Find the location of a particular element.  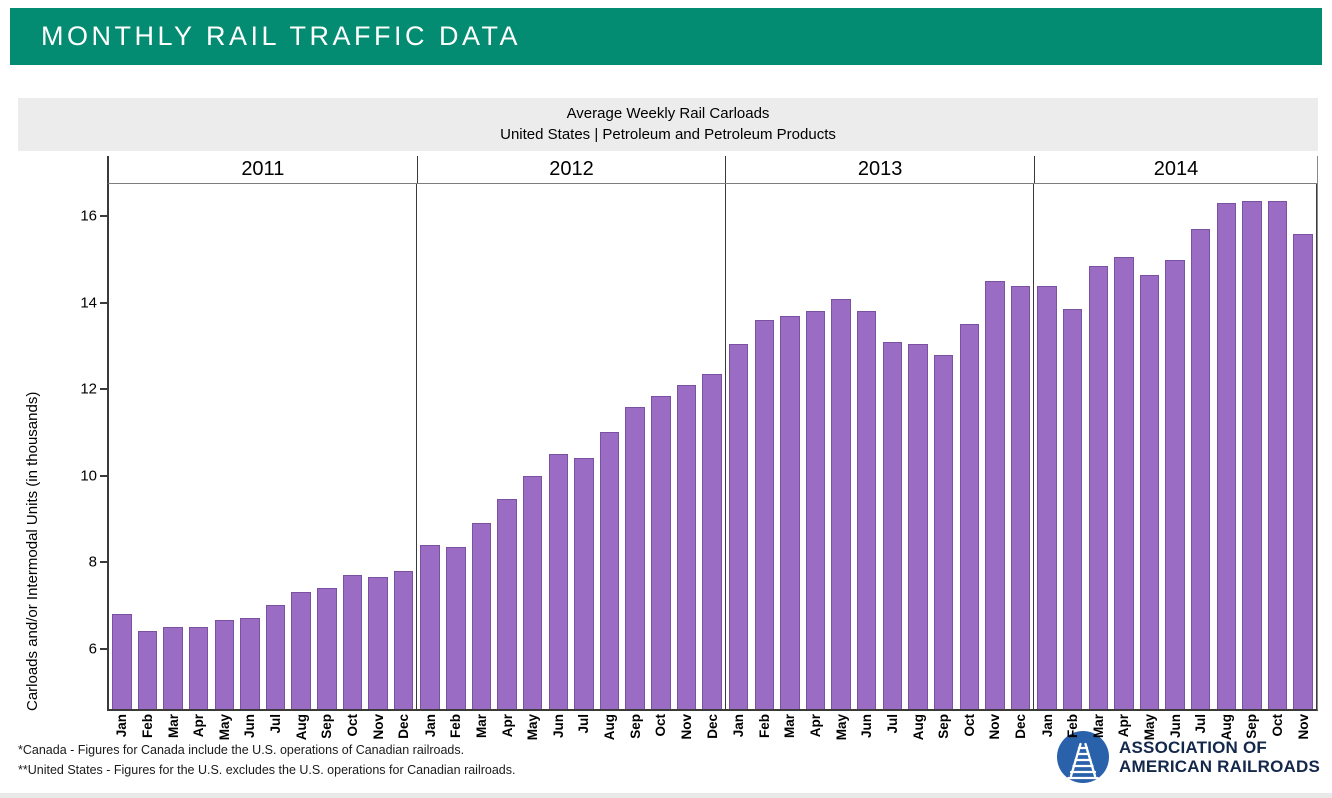

bar-2013-Jan is located at coordinates (738, 526).